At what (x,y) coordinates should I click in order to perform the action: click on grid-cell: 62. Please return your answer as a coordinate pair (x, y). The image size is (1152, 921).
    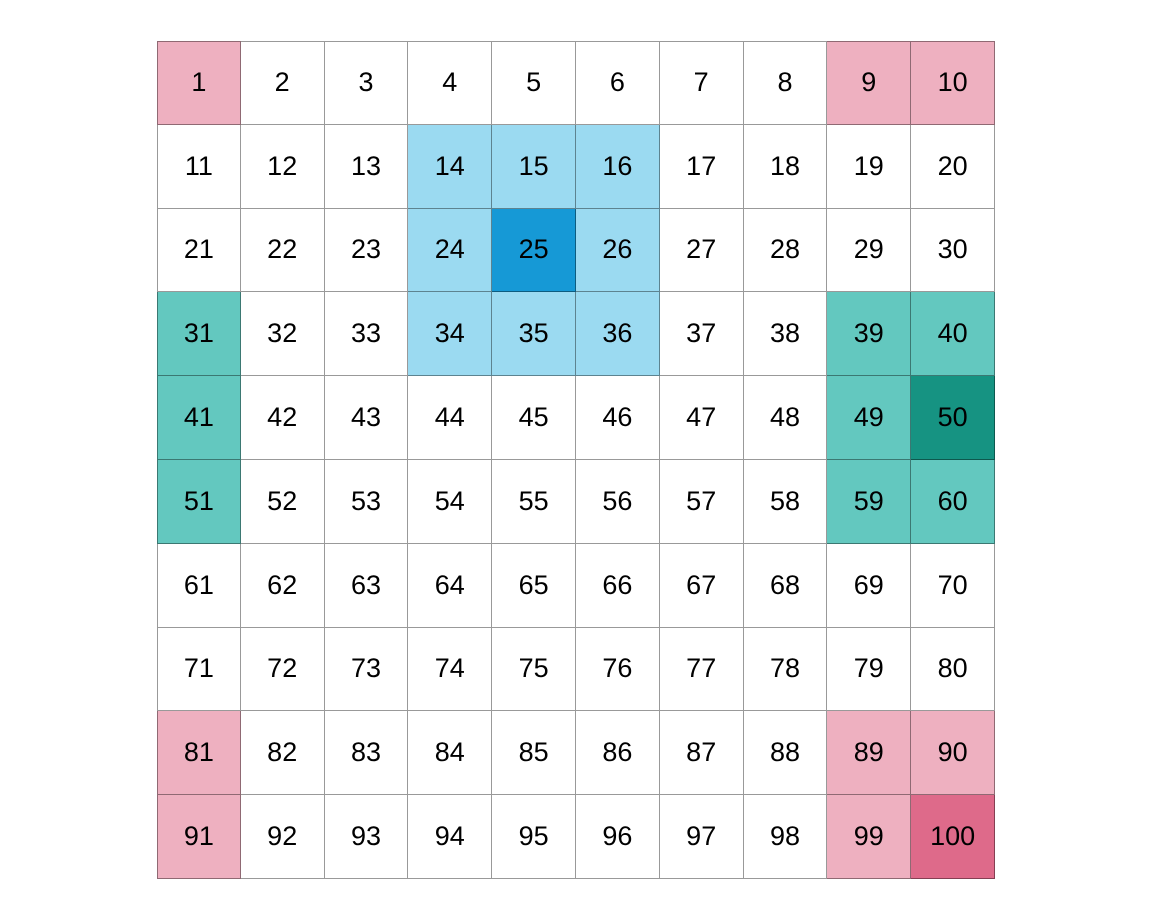
    Looking at the image, I should click on (282, 585).